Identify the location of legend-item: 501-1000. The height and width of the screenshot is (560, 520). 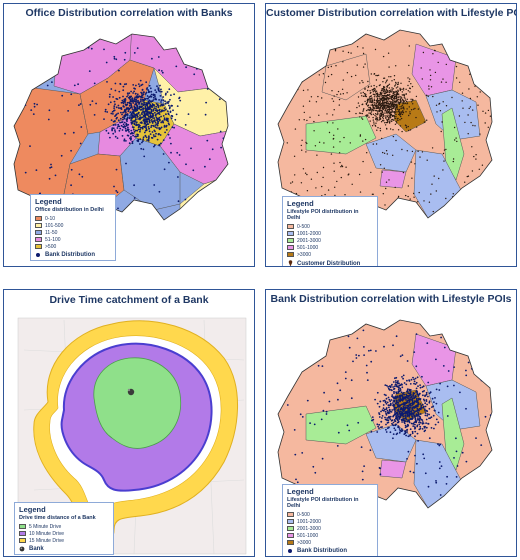
(330, 247).